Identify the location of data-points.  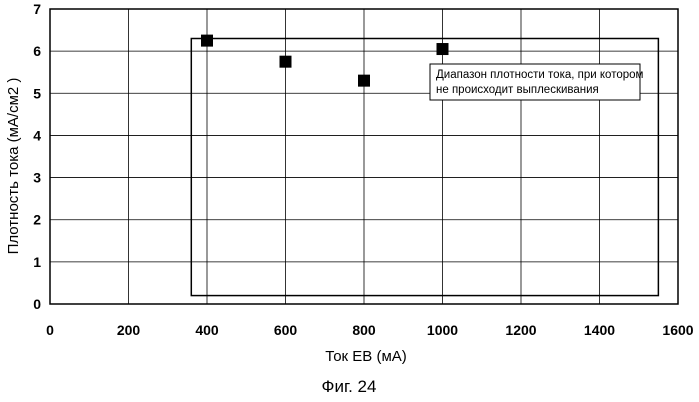
(325, 61).